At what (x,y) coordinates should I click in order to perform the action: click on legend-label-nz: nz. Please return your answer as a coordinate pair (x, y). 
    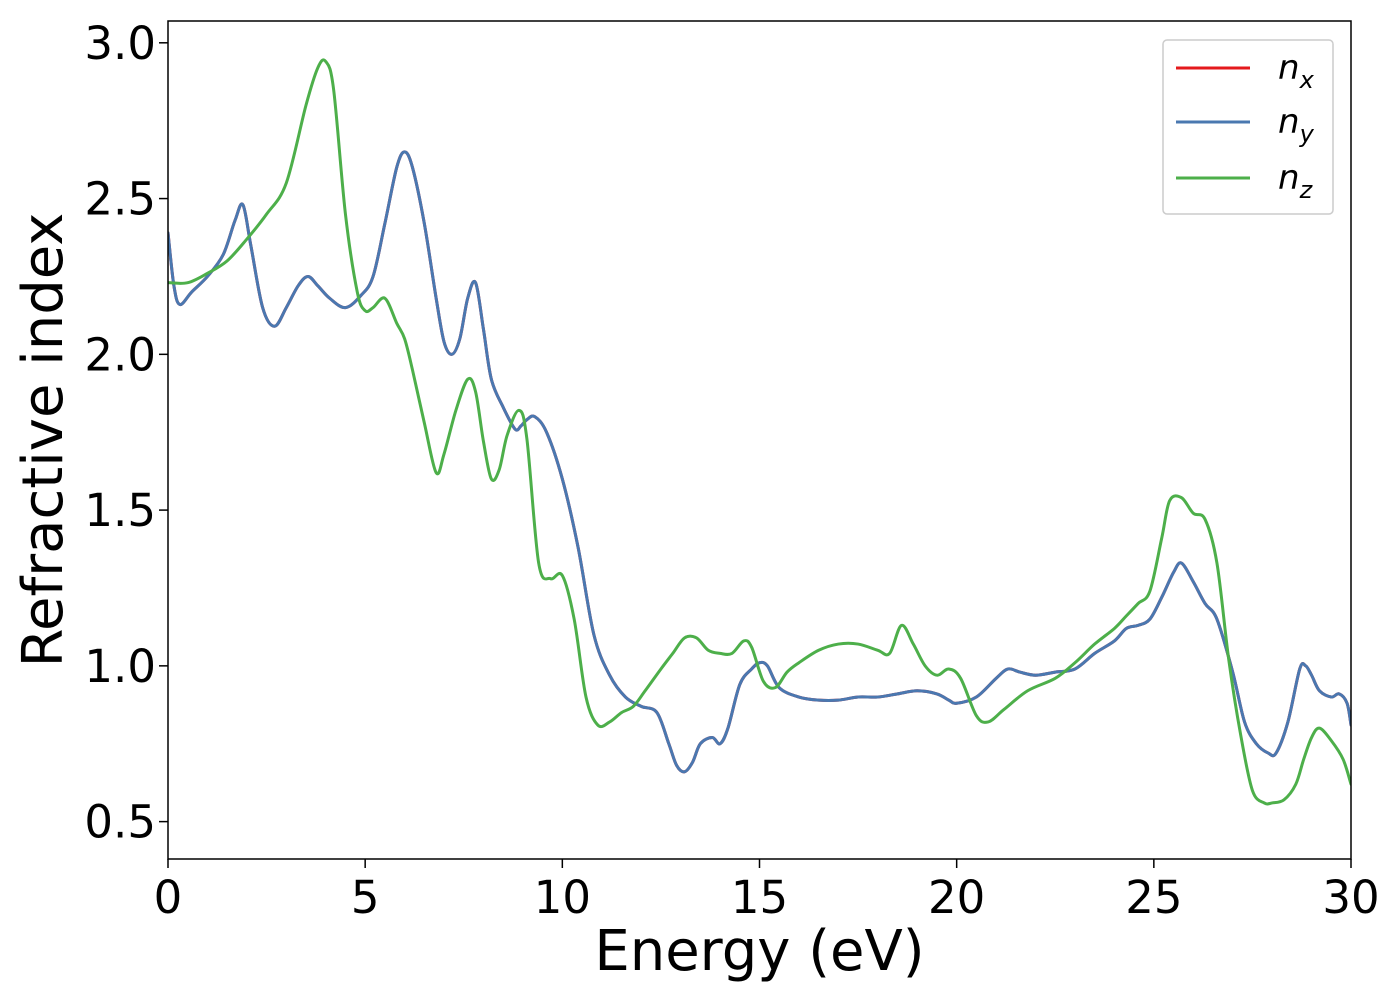
    Looking at the image, I should click on (1296, 181).